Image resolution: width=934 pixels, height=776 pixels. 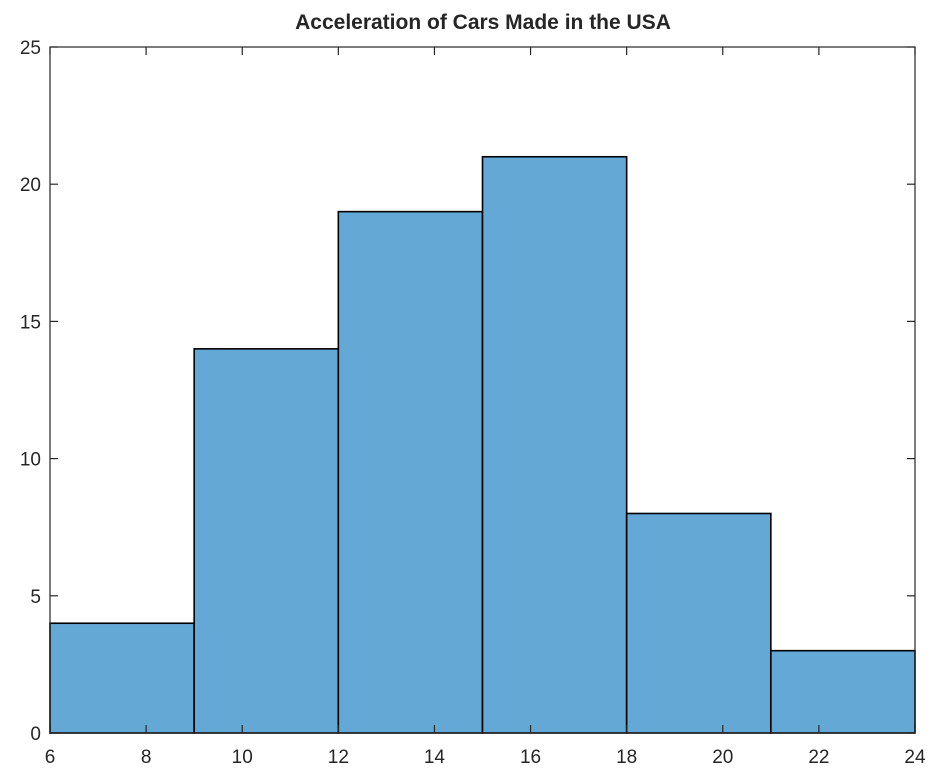 I want to click on x-tick-label: 6, so click(x=50, y=757).